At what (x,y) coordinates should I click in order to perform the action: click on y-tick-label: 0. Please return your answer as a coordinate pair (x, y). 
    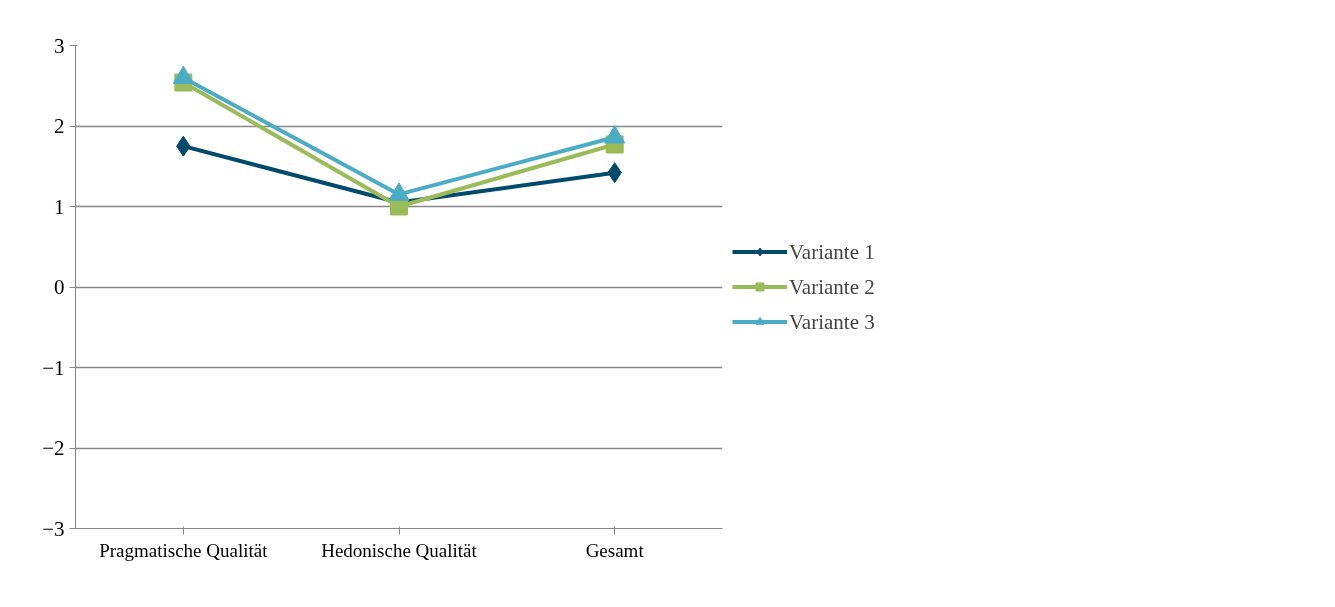
    Looking at the image, I should click on (59, 287).